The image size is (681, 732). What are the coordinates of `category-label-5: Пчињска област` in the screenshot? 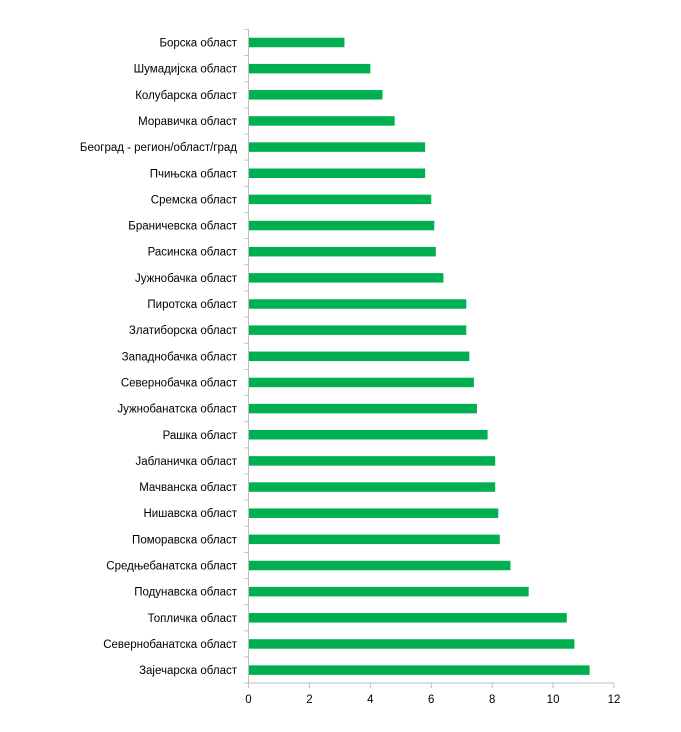 It's located at (194, 174).